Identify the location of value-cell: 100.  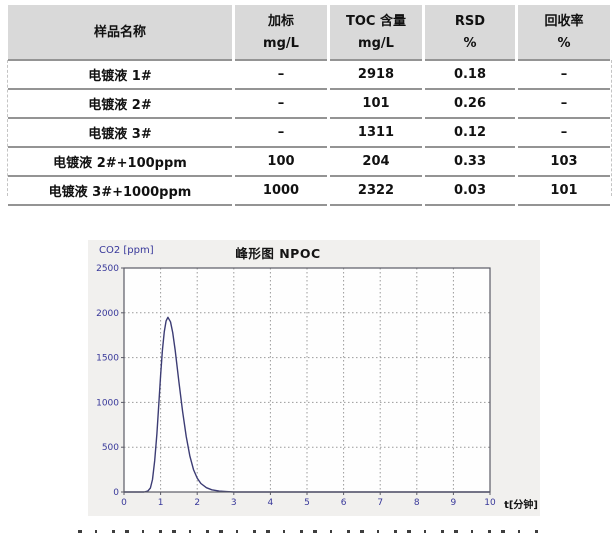
(281, 160).